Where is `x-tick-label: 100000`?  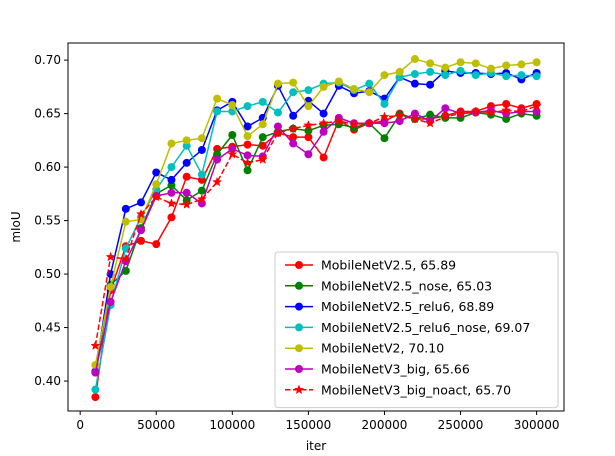 x-tick-label: 100000 is located at coordinates (232, 425).